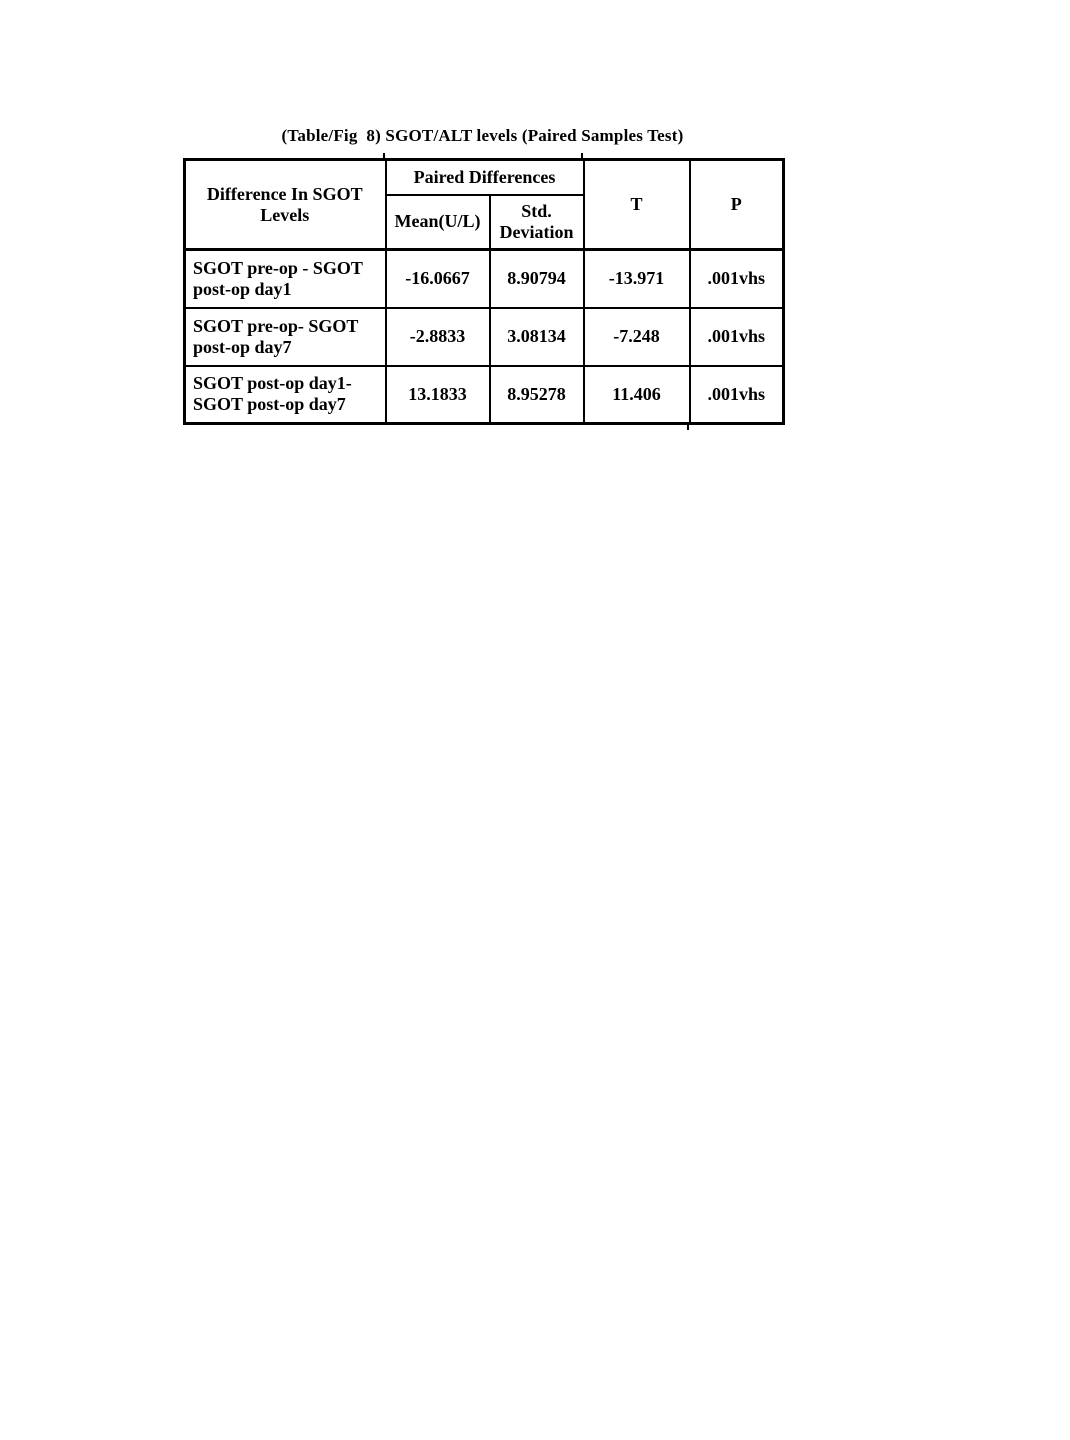  Describe the element at coordinates (437, 336) in the screenshot. I see `mean-value-cell: -2.8833` at that location.